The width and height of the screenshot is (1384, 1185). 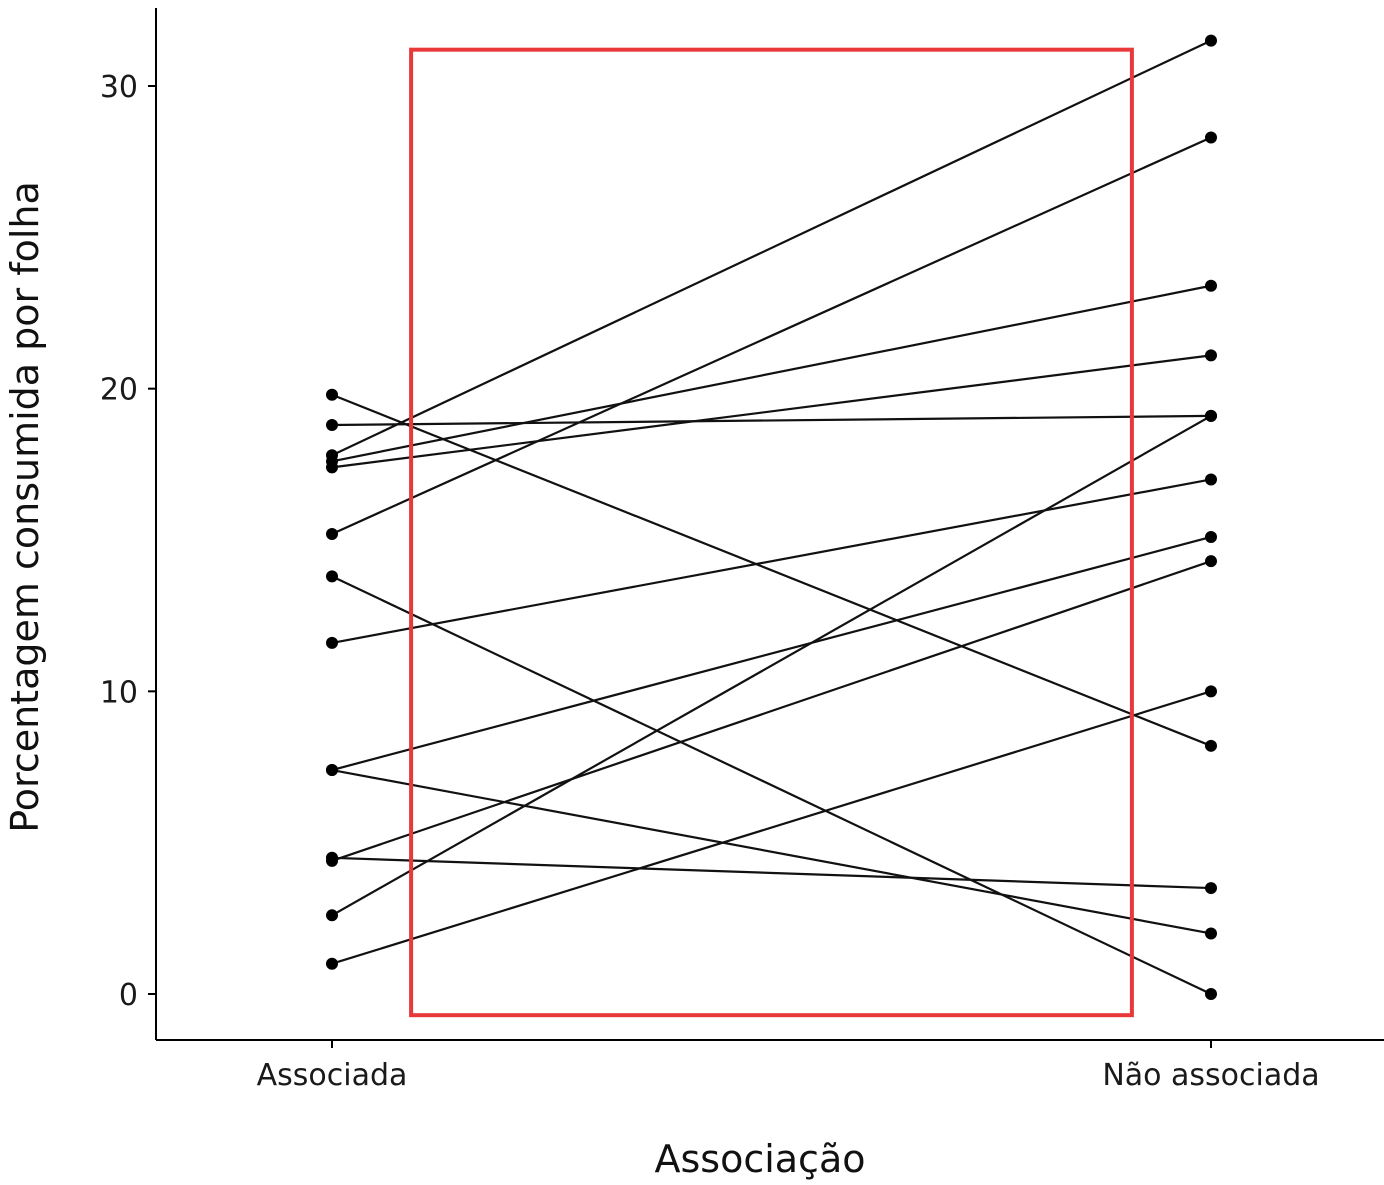 I want to click on y-tick-label: 10, so click(x=119, y=692).